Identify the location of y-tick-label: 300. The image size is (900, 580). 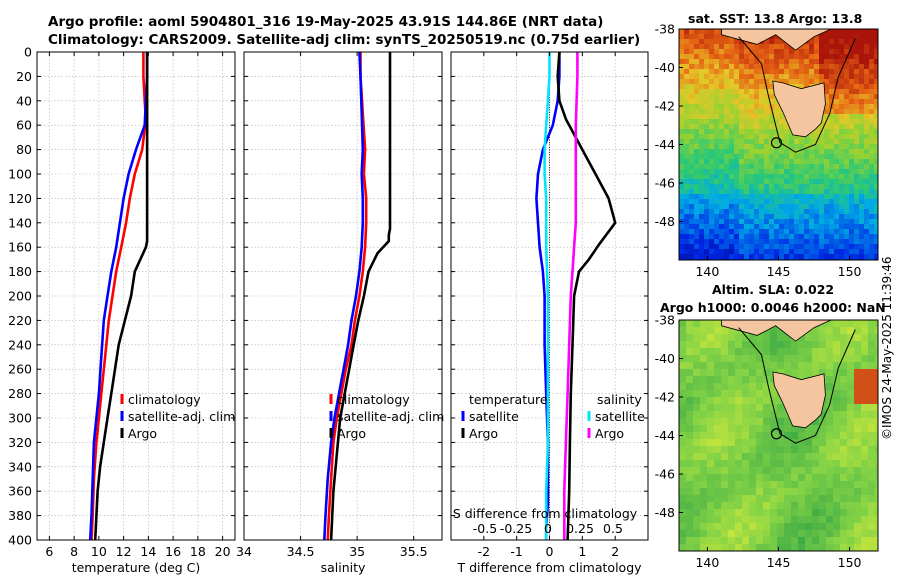
(20, 418).